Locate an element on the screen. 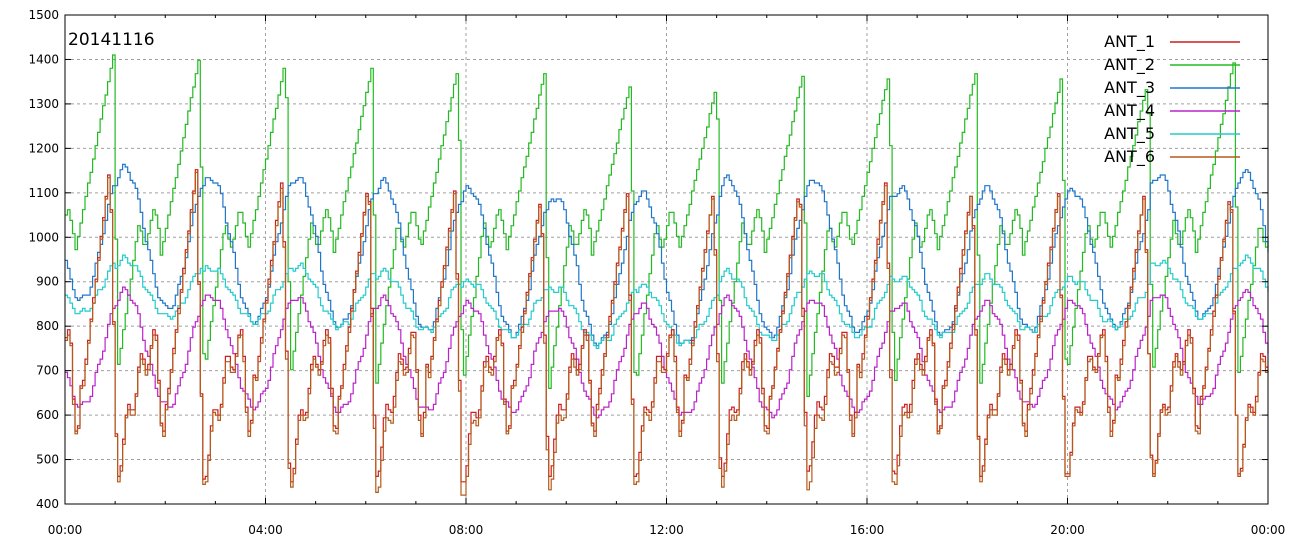 The width and height of the screenshot is (1296, 543). x-tick-label: 16:00 is located at coordinates (867, 530).